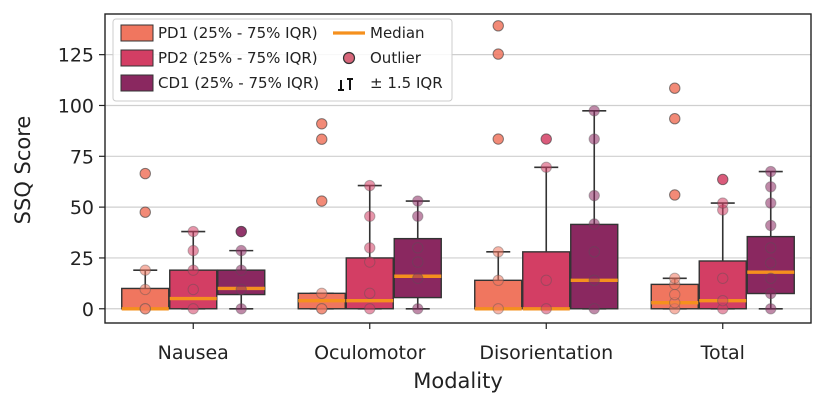 Image resolution: width=818 pixels, height=394 pixels. What do you see at coordinates (23, 170) in the screenshot?
I see `y-axis-title: SSQ Score` at bounding box center [23, 170].